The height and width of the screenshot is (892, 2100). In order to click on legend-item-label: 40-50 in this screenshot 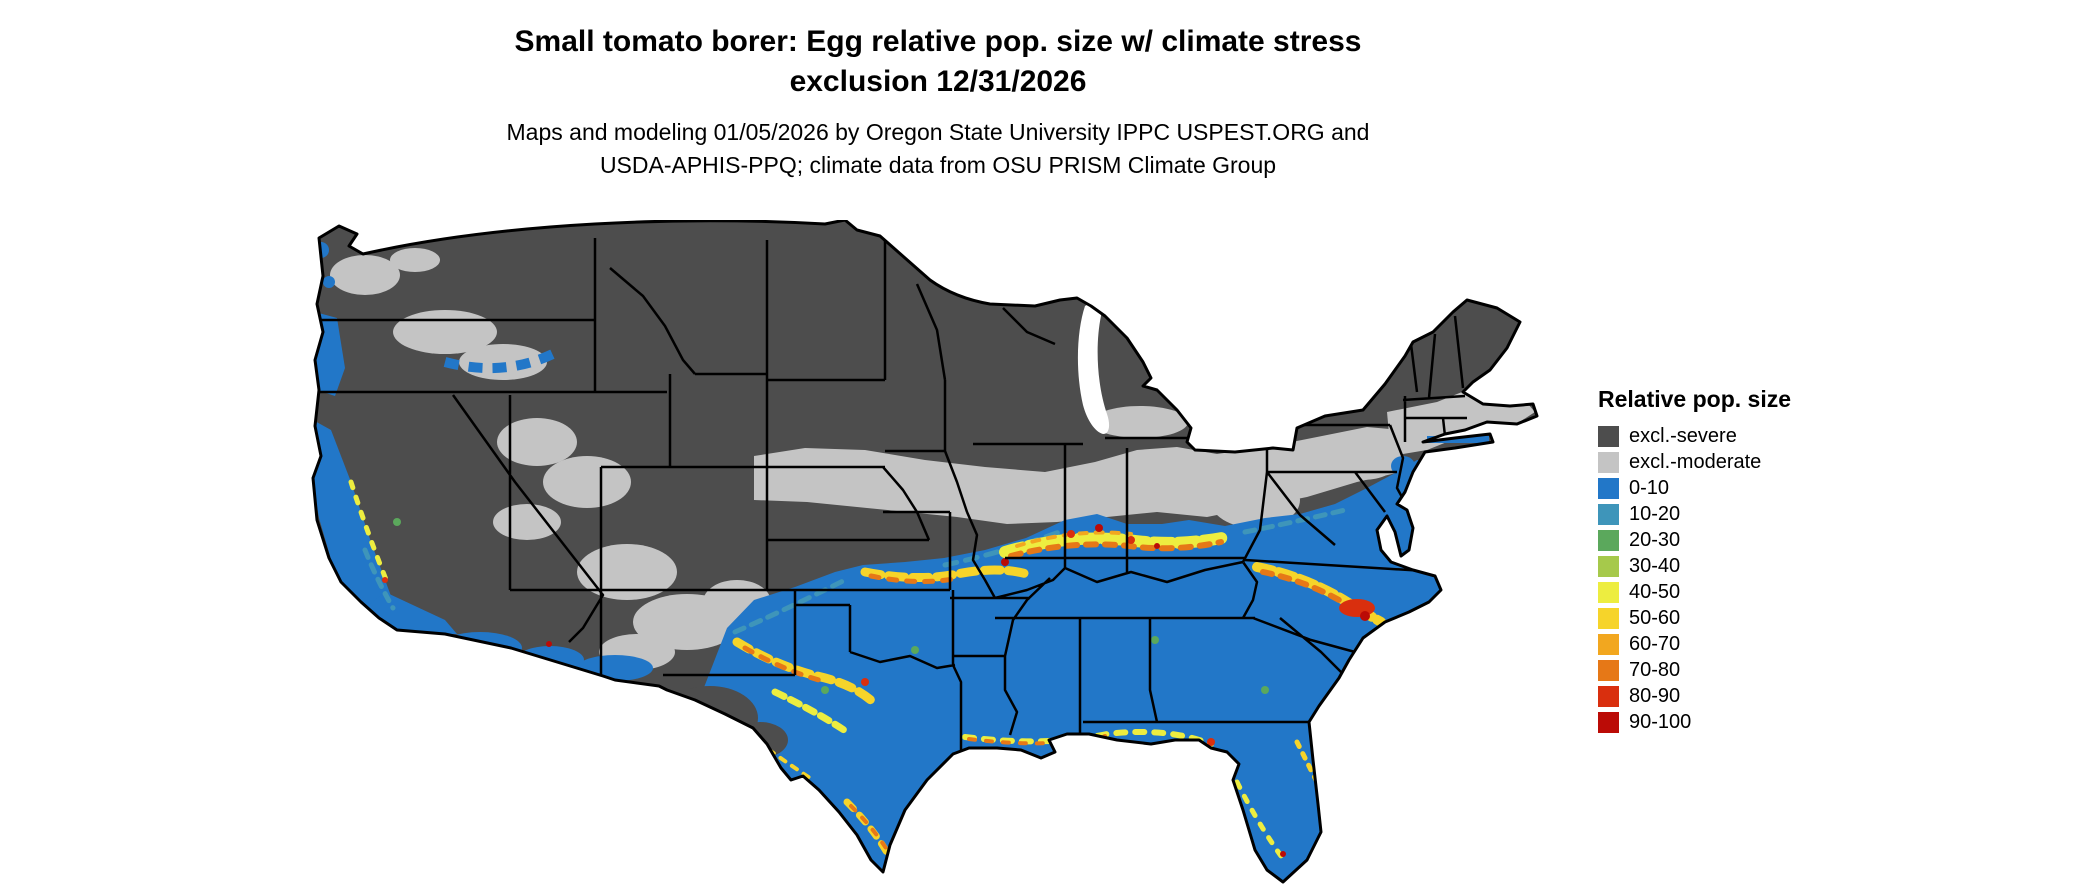, I will do `click(1655, 592)`.